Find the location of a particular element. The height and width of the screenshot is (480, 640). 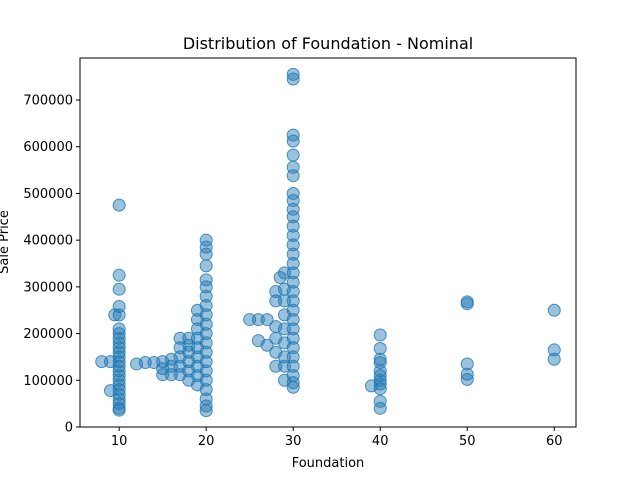

y-tick-label: 500000 is located at coordinates (48, 194).